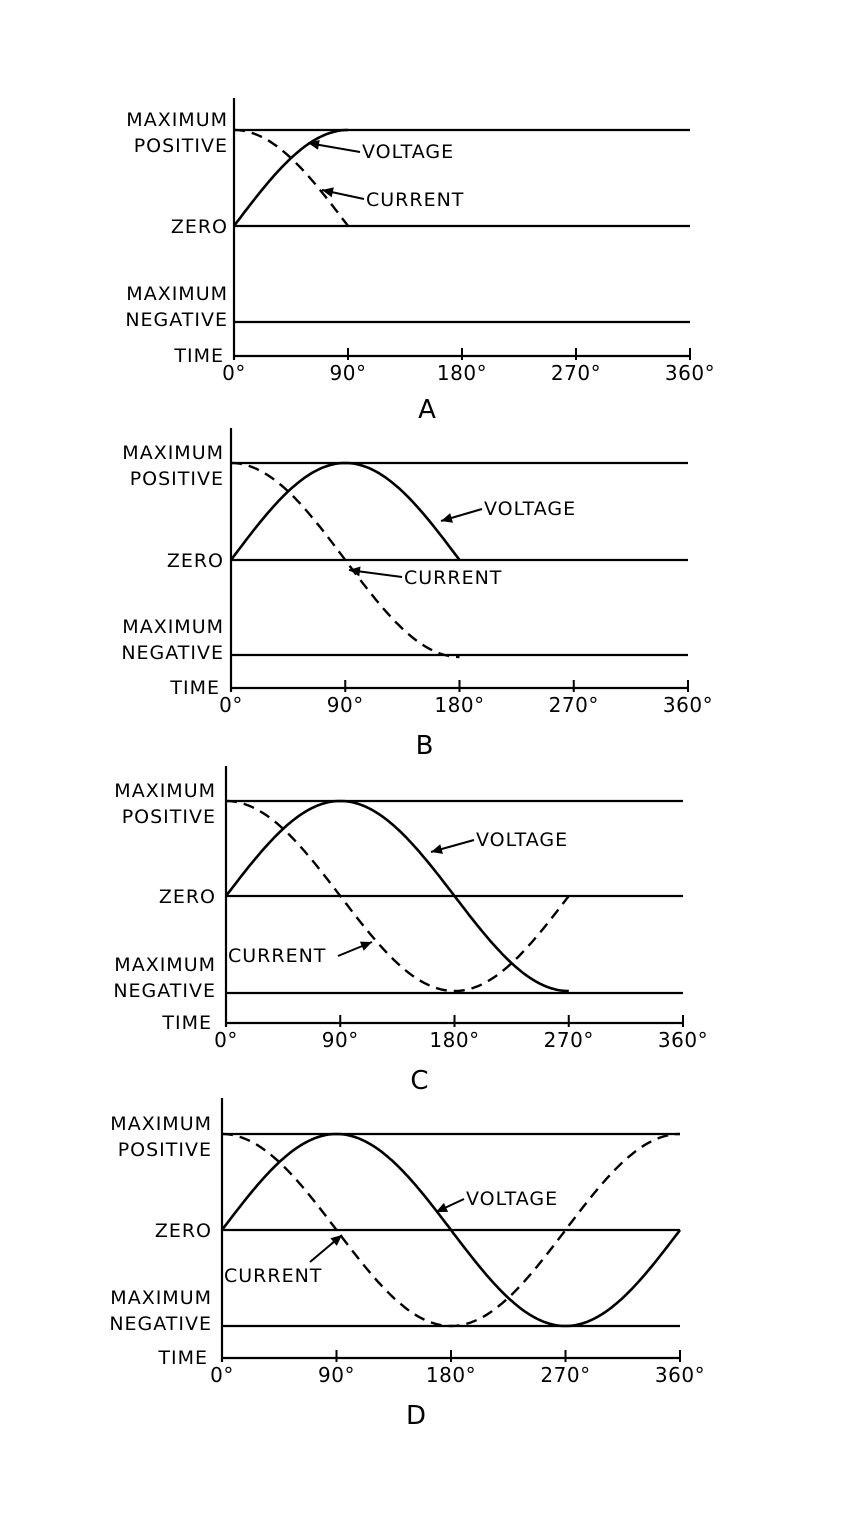 The width and height of the screenshot is (864, 1529). I want to click on panel-label: D, so click(416, 1416).